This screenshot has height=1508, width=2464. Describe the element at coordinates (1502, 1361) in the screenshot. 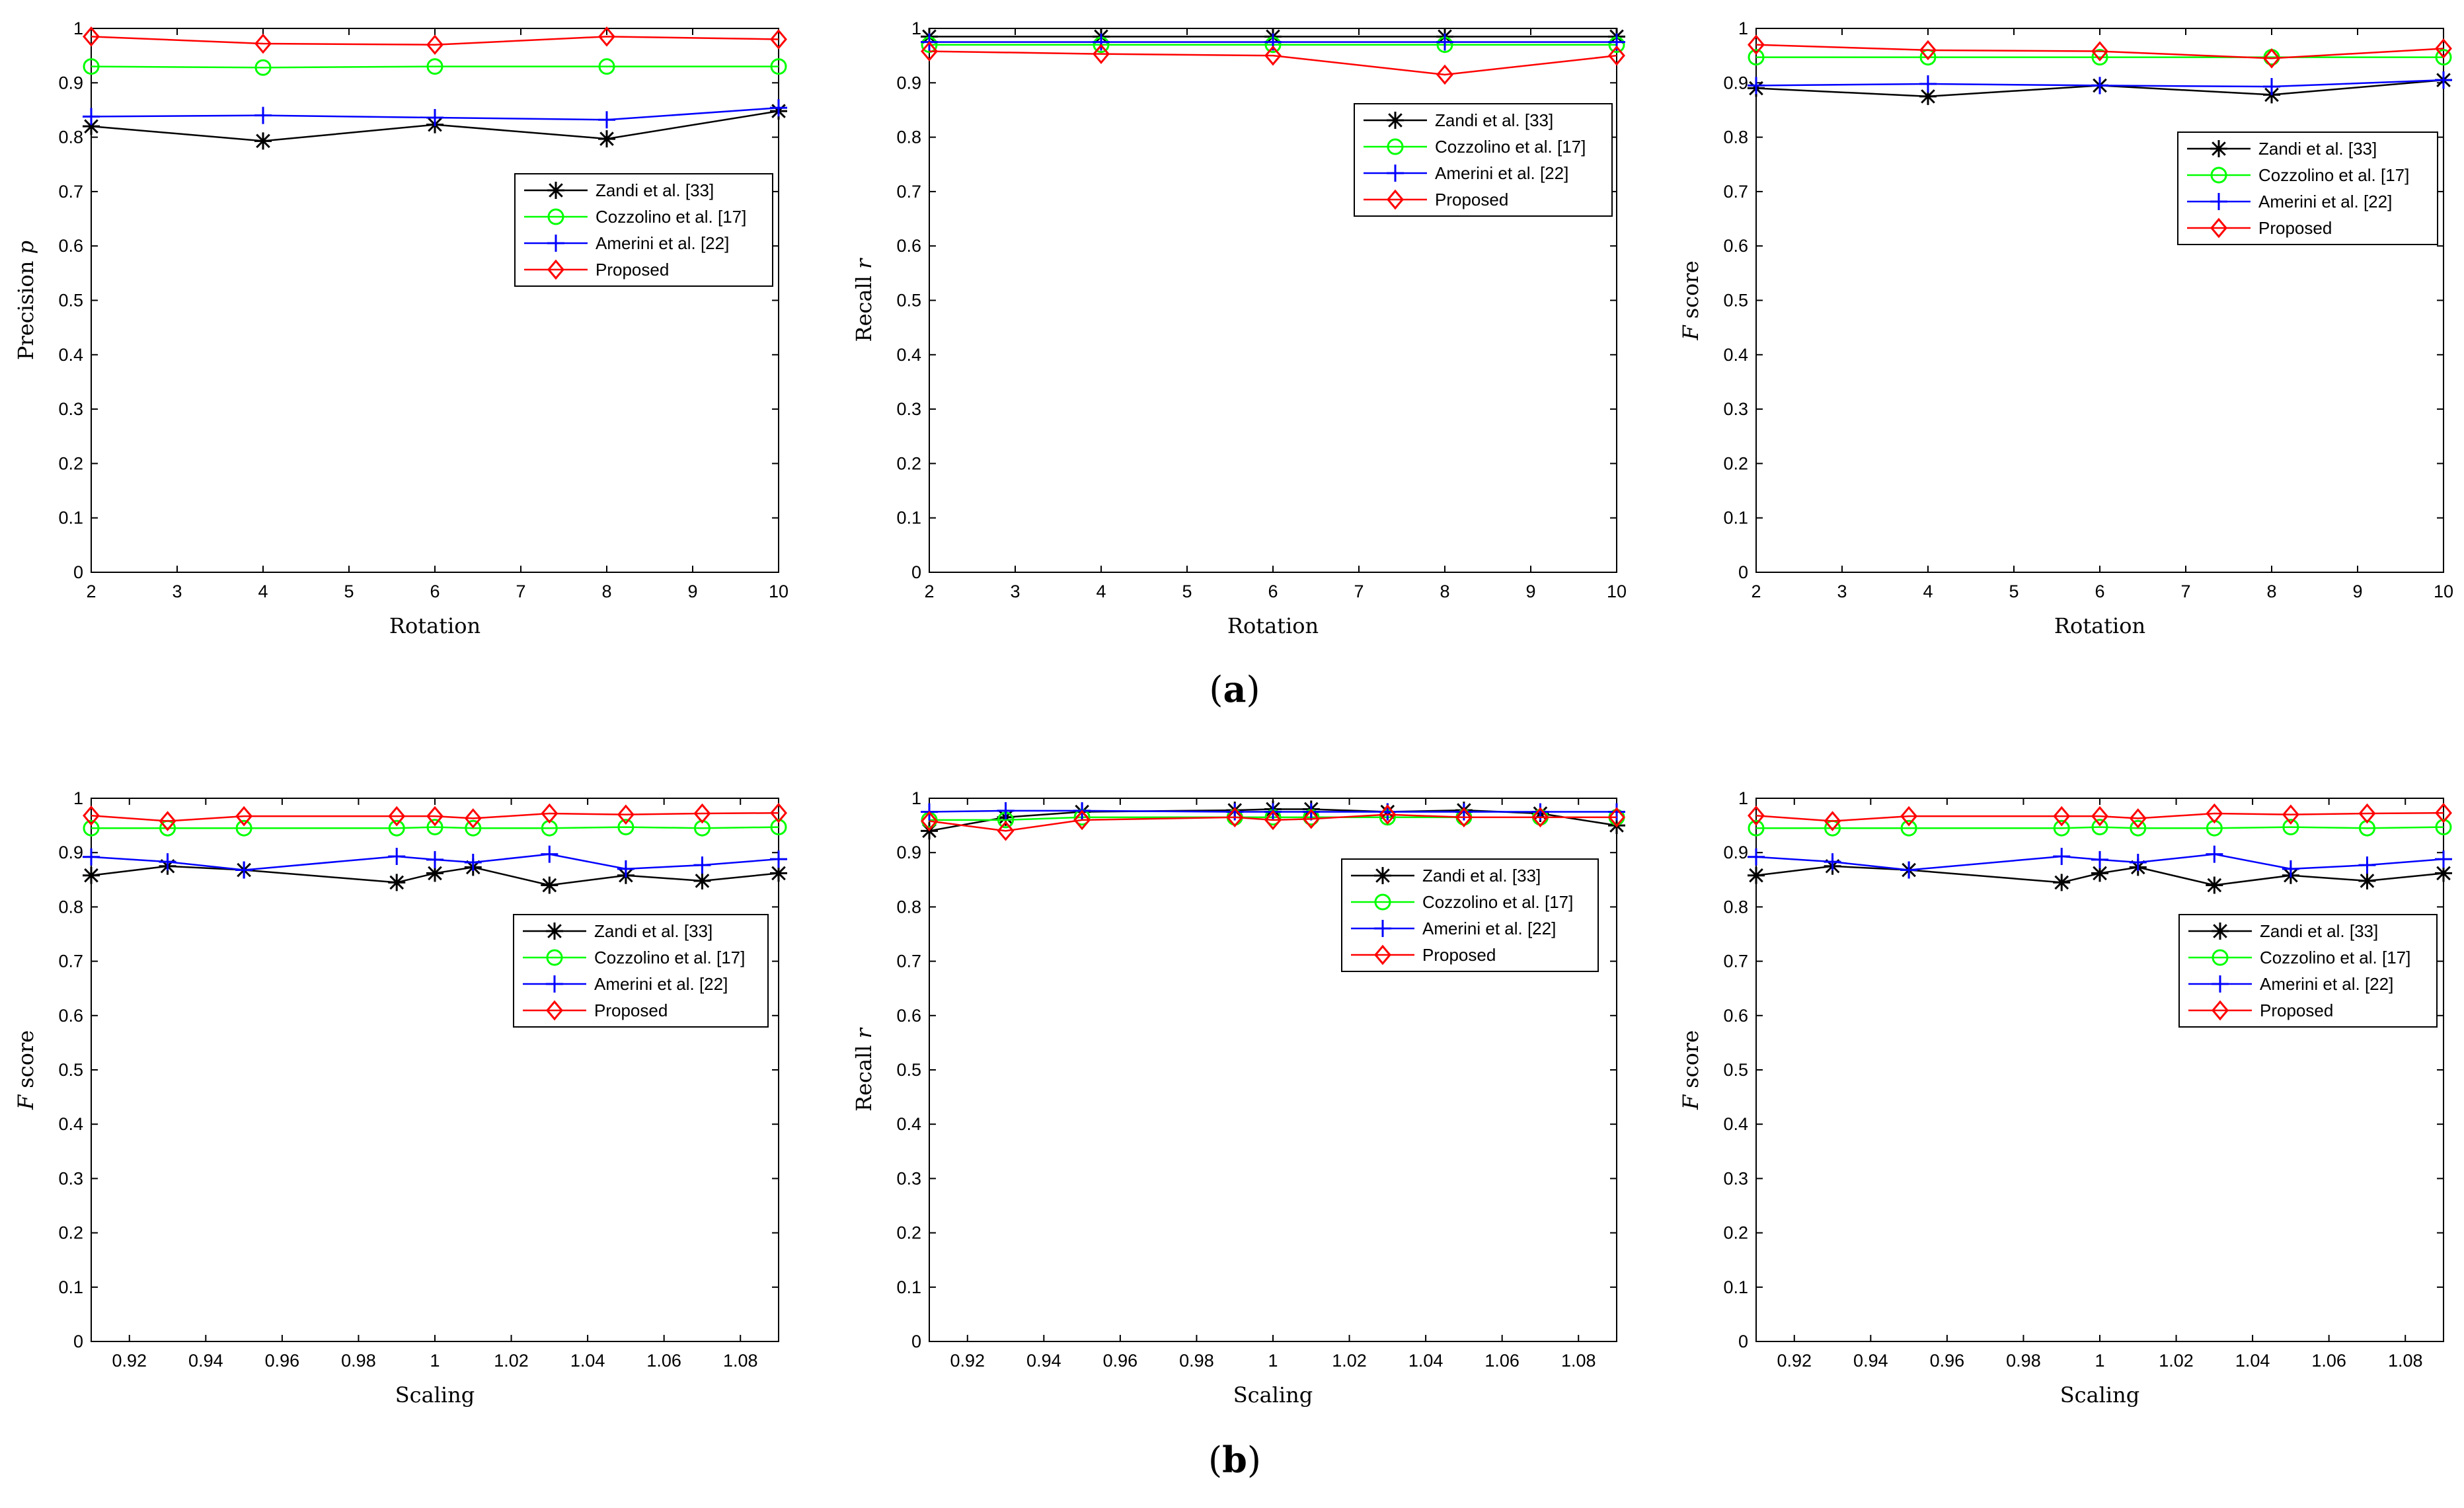

I see `x-tick-label: 1.06` at that location.